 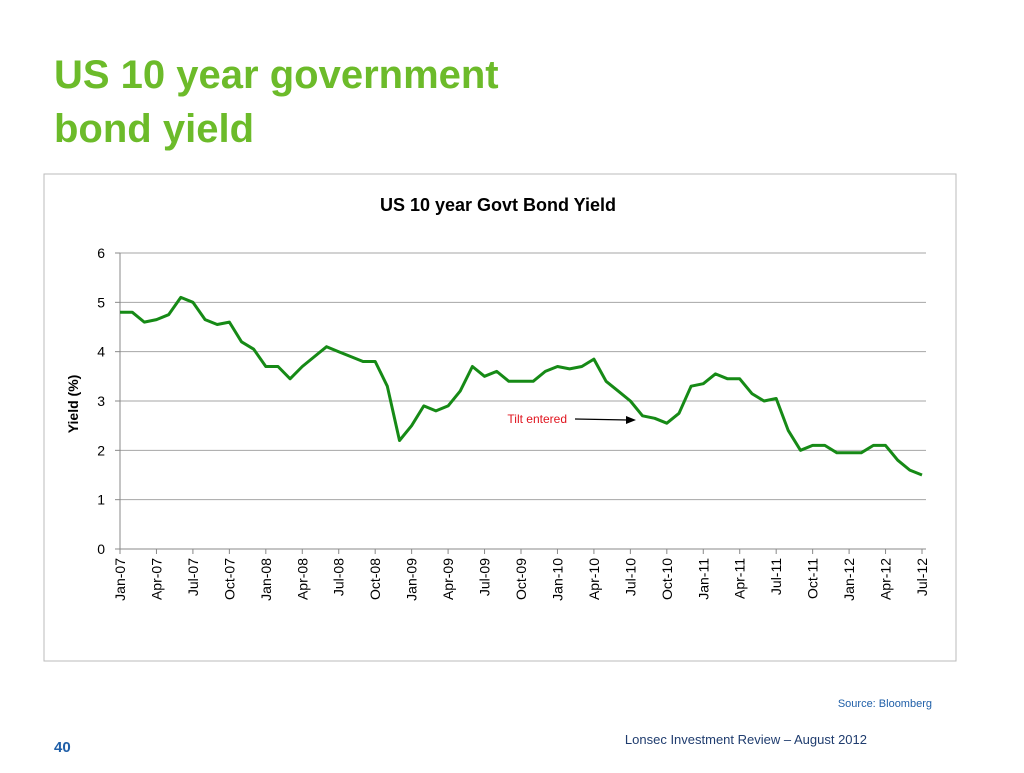 I want to click on y-tick-label: 6, so click(x=101, y=253).